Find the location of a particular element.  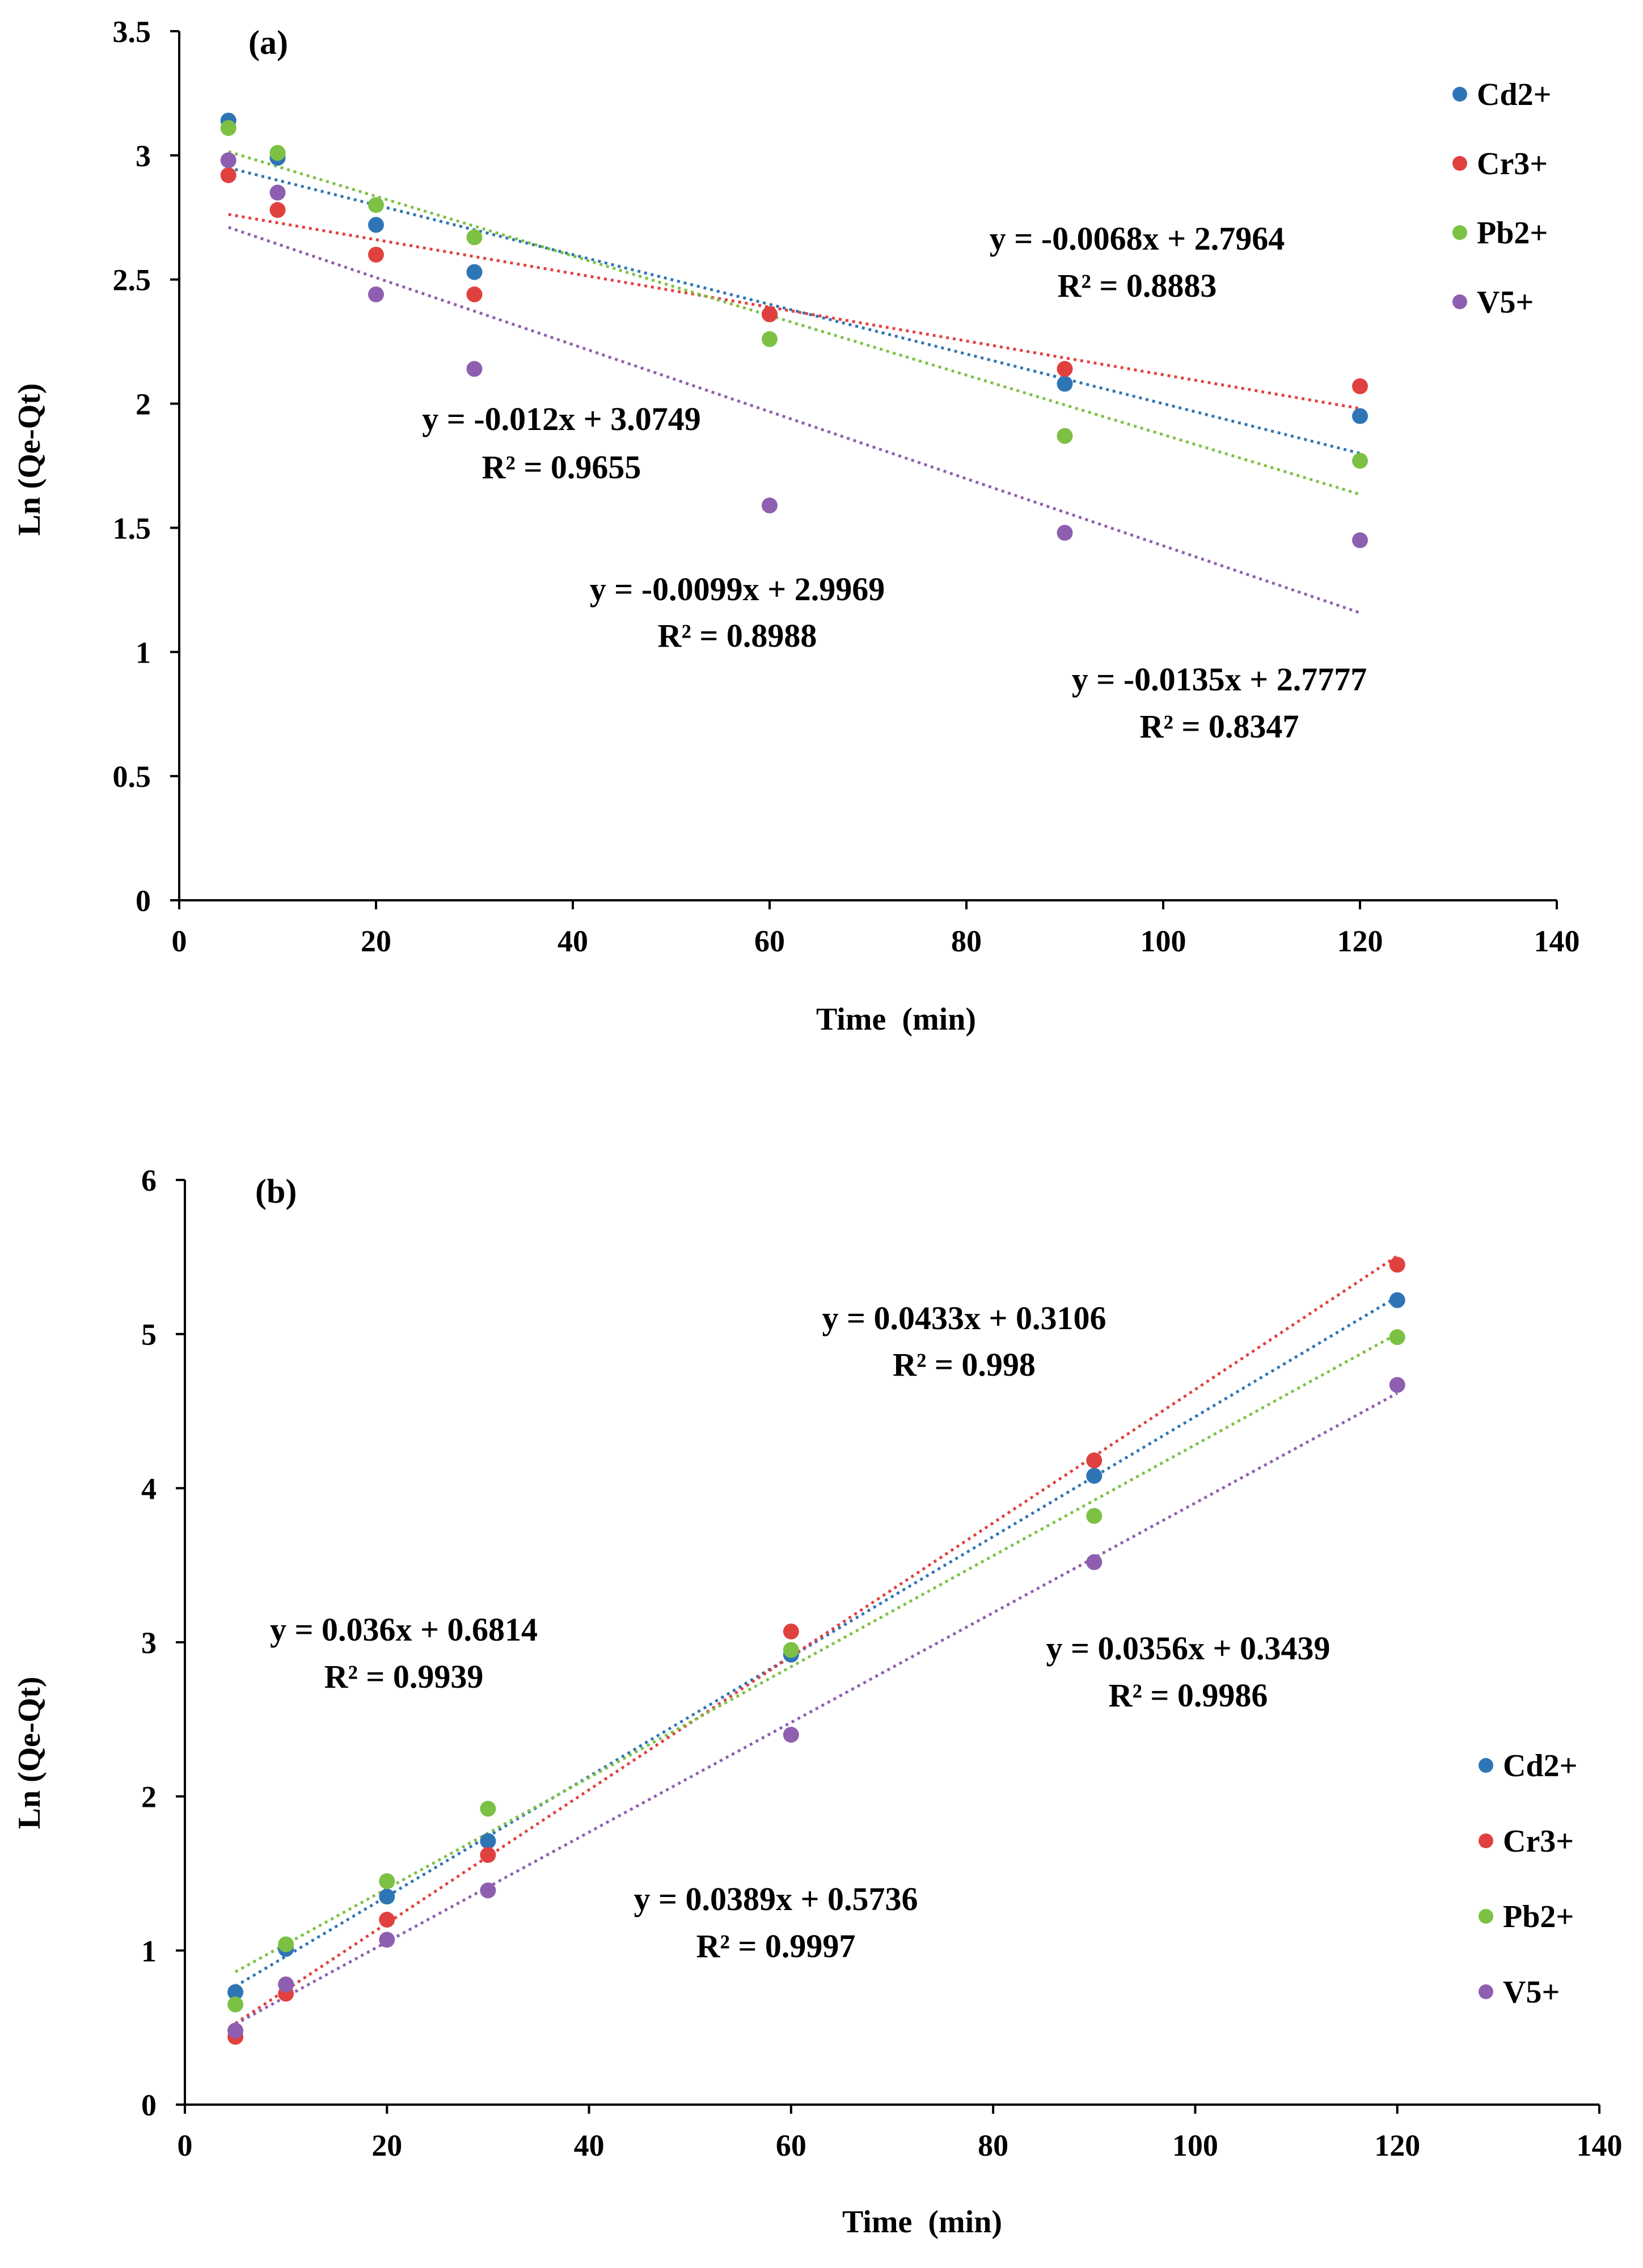

annotation-equation: y = 0.0433x + 0.3106 is located at coordinates (964, 1318).